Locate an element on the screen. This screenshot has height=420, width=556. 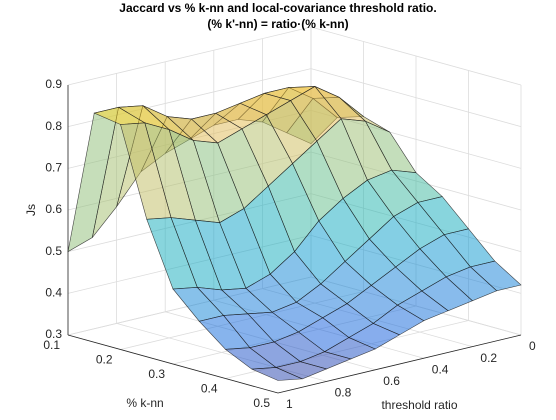
surface-patch is located at coordinates (277, 374).